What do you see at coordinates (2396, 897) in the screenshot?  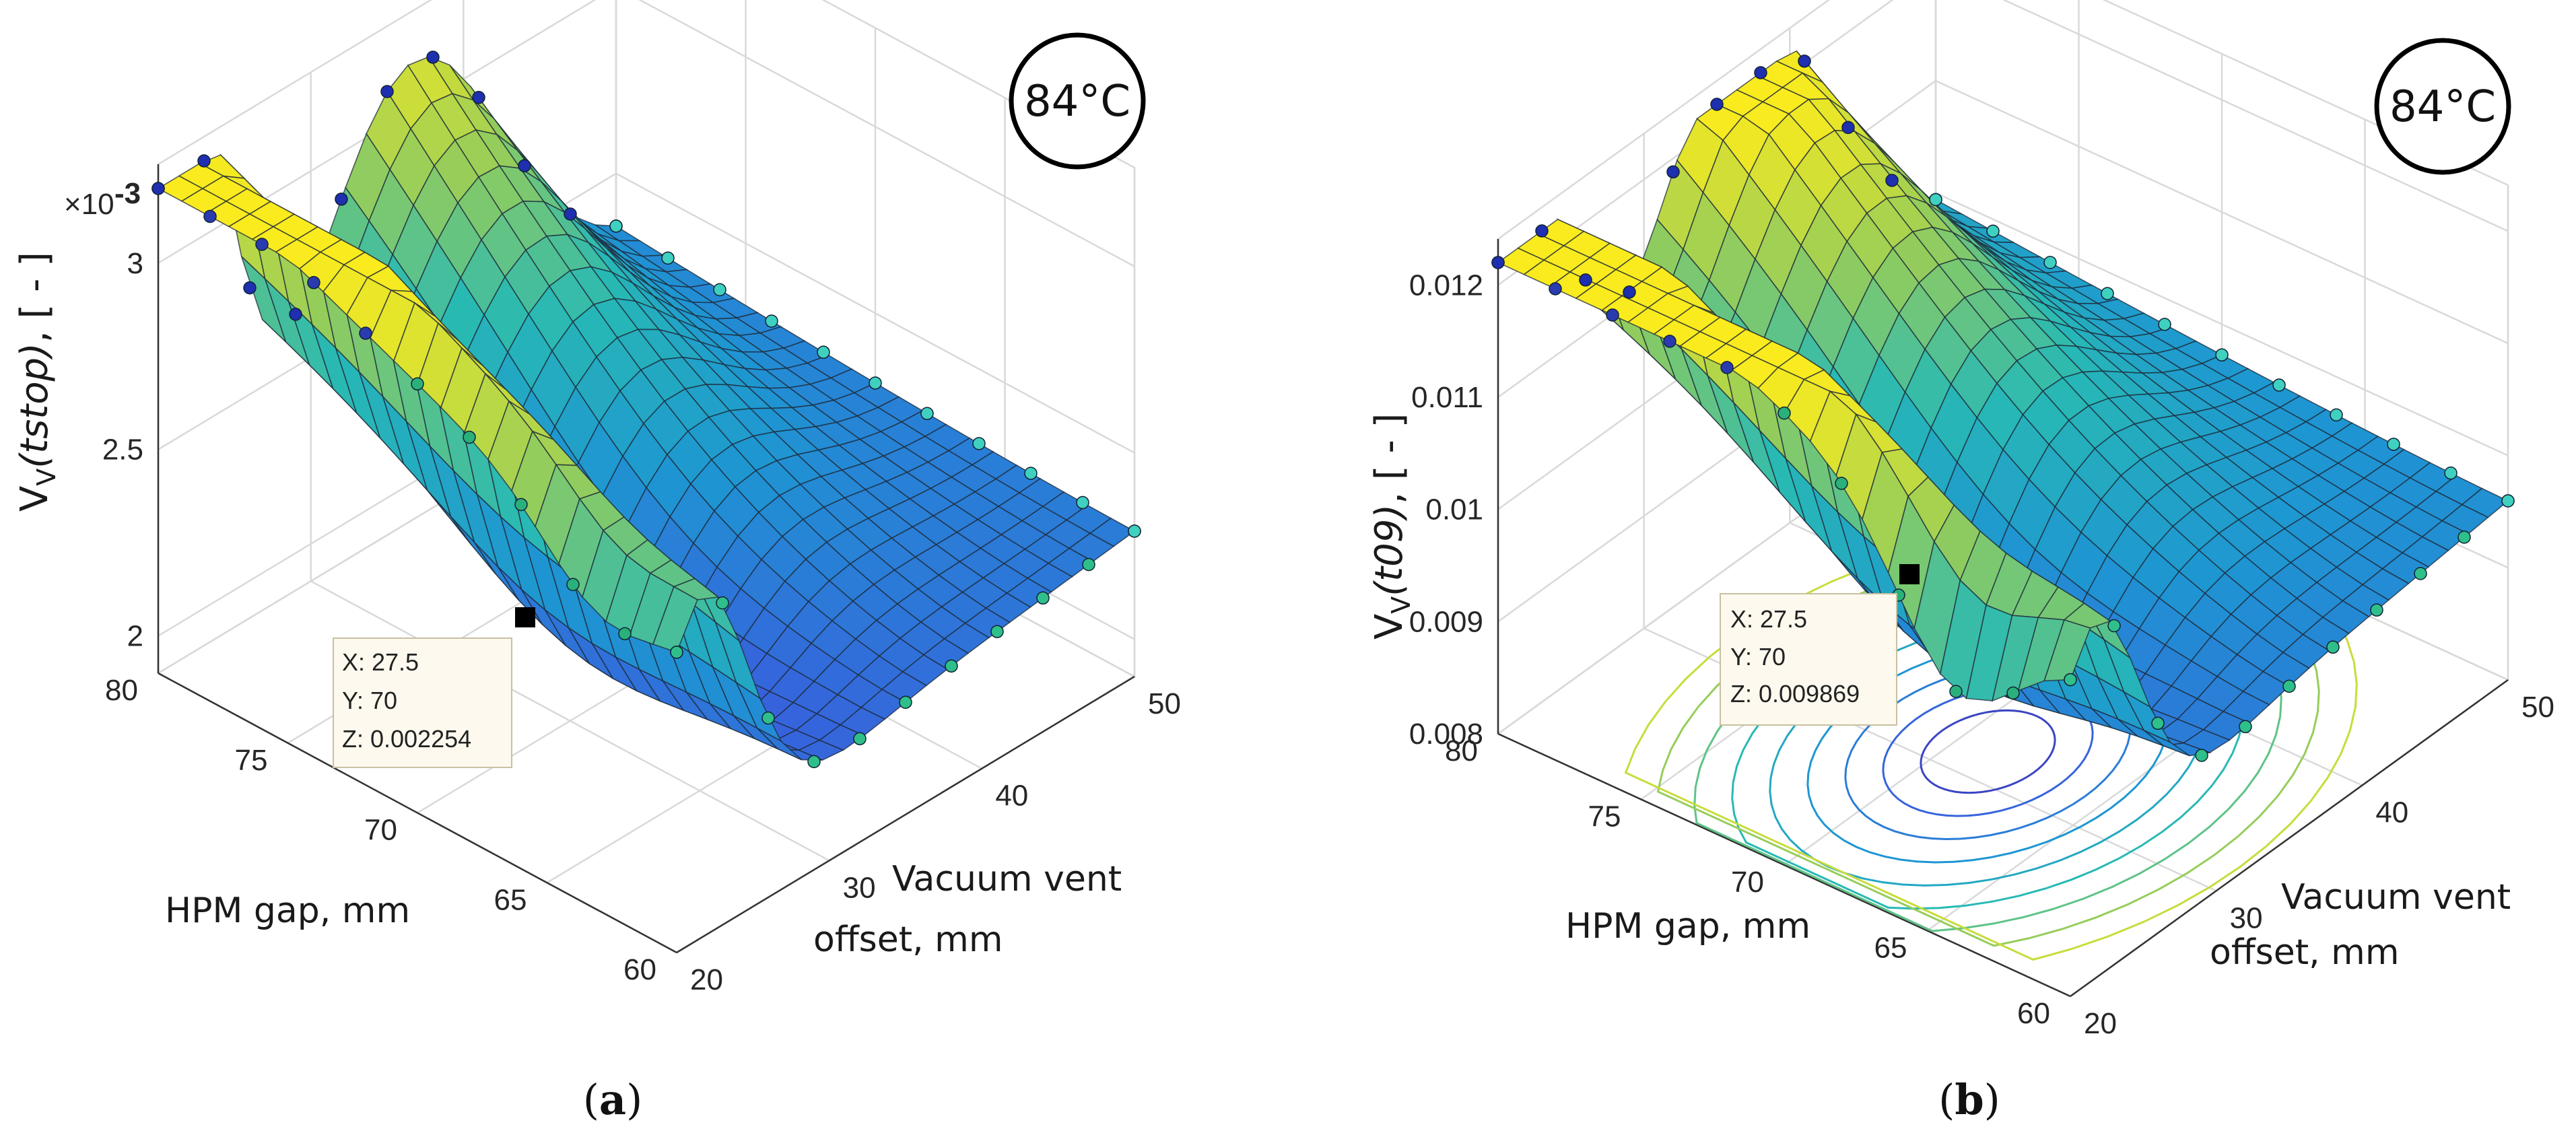 I see `x-axis-label-line1: Vacuum vent` at bounding box center [2396, 897].